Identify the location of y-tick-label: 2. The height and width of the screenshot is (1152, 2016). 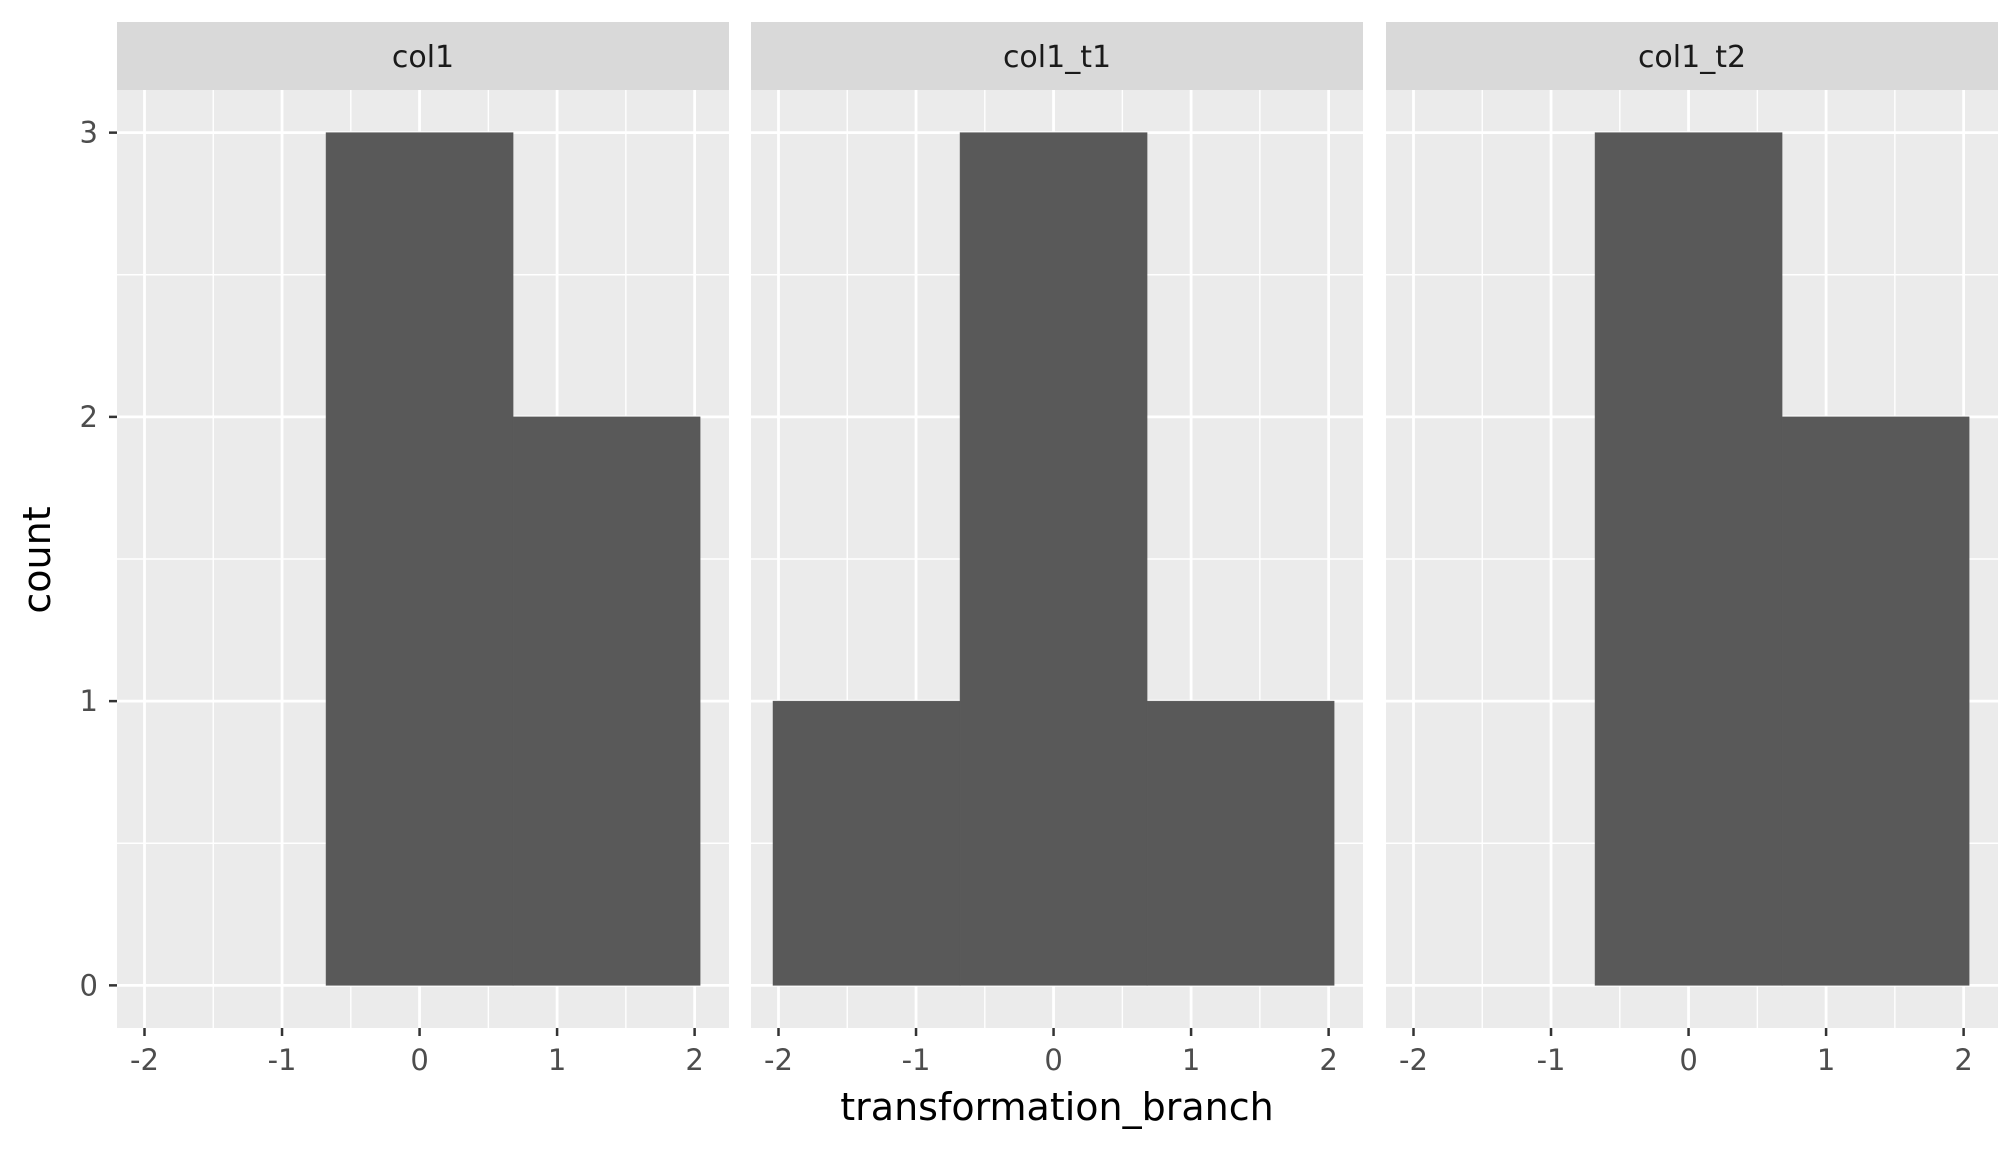
(89, 417).